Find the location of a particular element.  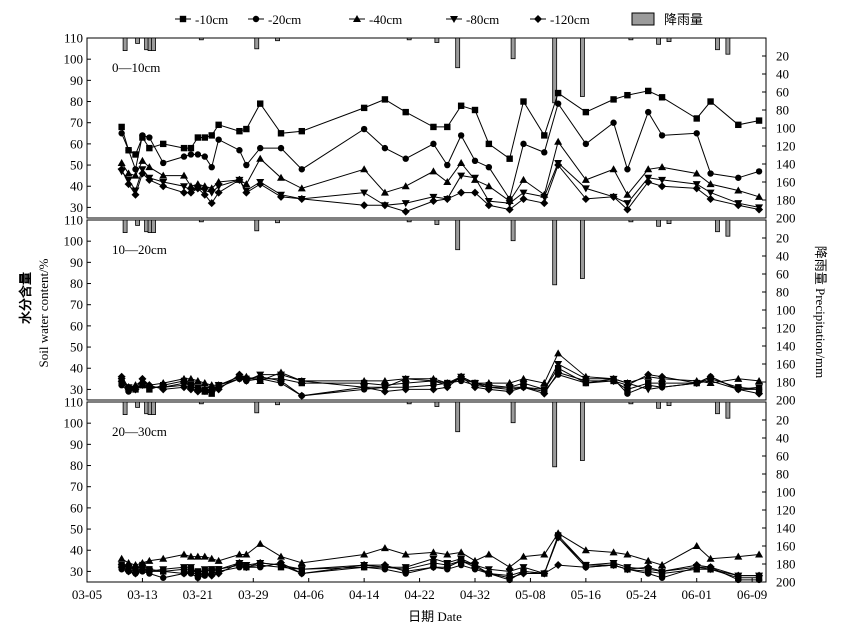

y-tick-label: 100 is located at coordinates (74, 423).